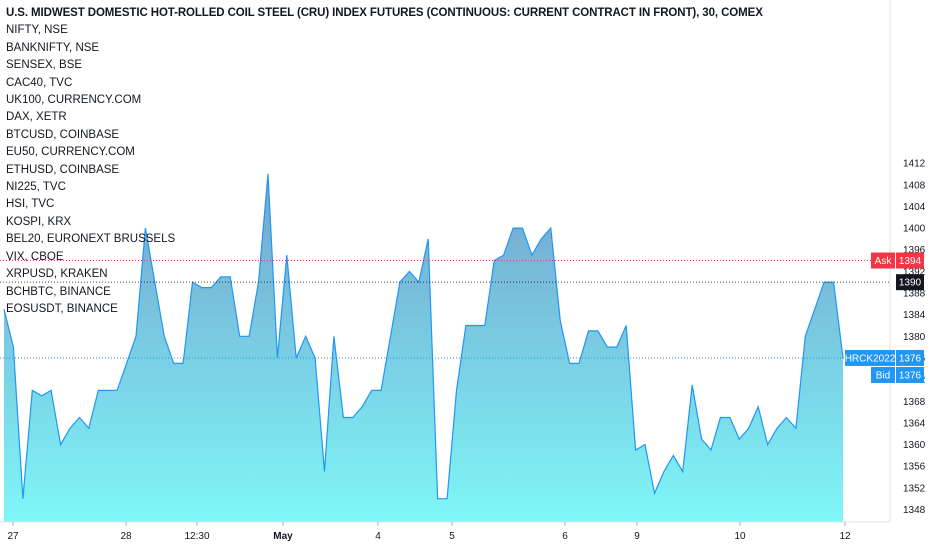 The width and height of the screenshot is (932, 550). What do you see at coordinates (13, 536) in the screenshot?
I see `time-tick-label: 27` at bounding box center [13, 536].